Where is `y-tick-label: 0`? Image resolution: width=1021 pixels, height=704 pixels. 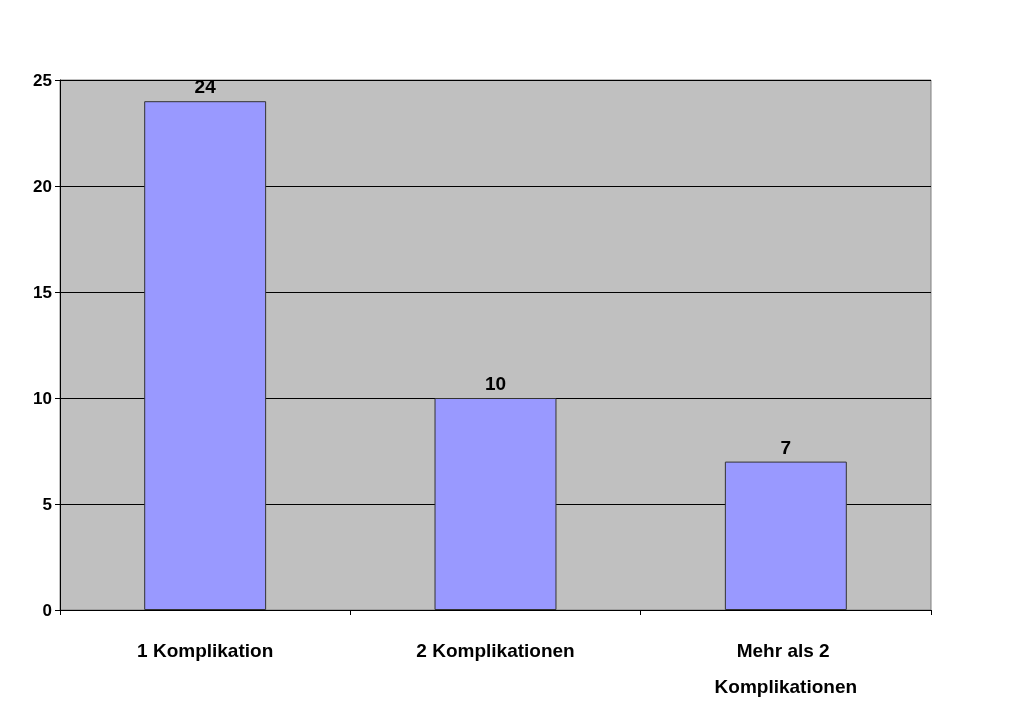 y-tick-label: 0 is located at coordinates (47, 610).